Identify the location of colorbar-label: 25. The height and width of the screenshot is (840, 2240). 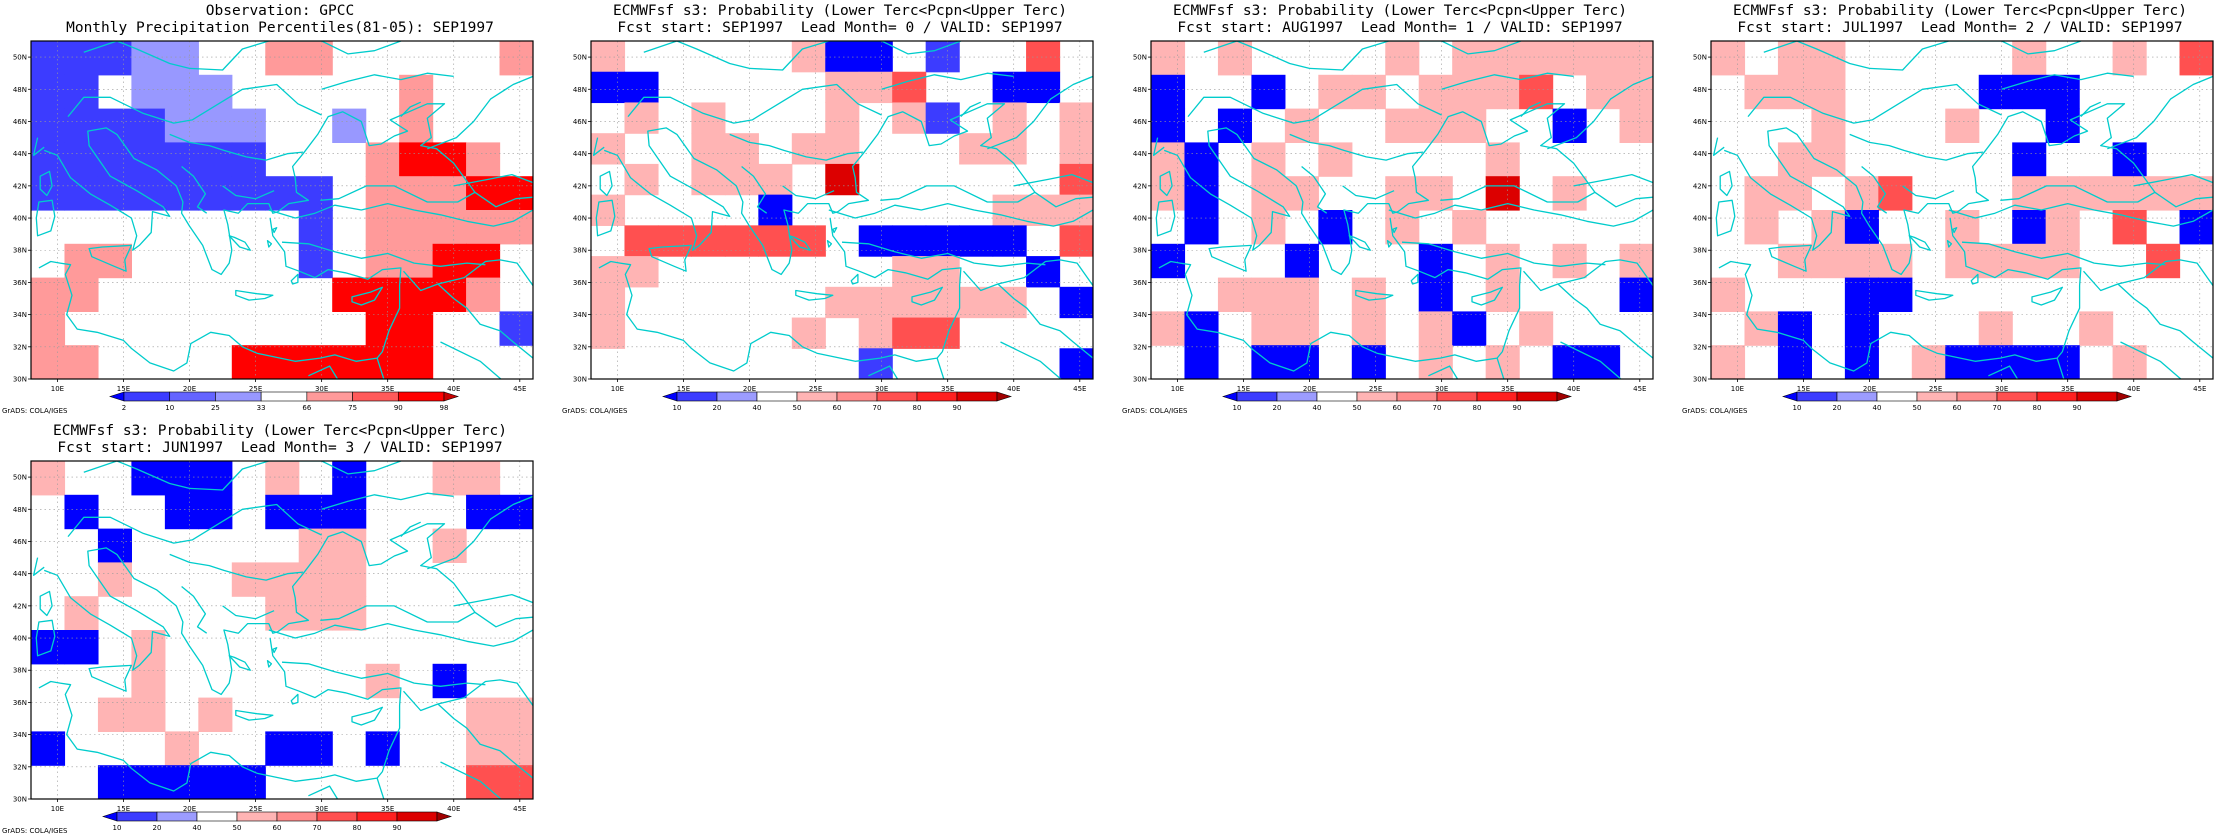
(215, 408).